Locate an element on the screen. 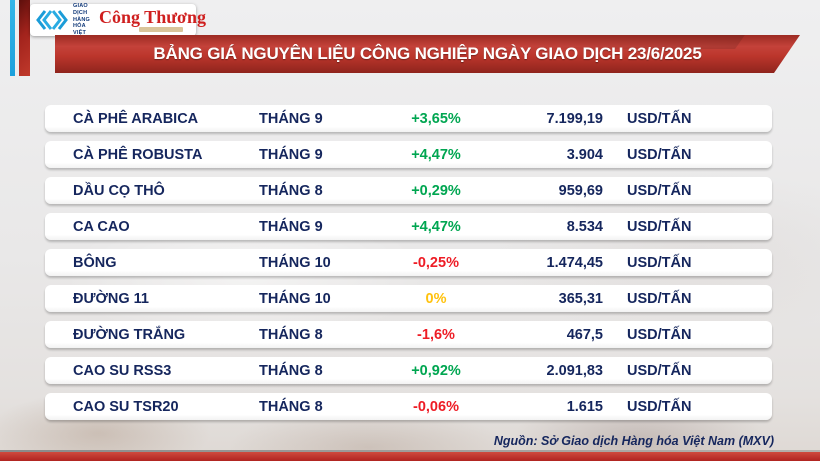 This screenshot has width=820, height=461. table-row: ĐƯỜNG TRẮNG THÁNG 8 -1,6% 467,5 USD/TẤN is located at coordinates (408, 334).